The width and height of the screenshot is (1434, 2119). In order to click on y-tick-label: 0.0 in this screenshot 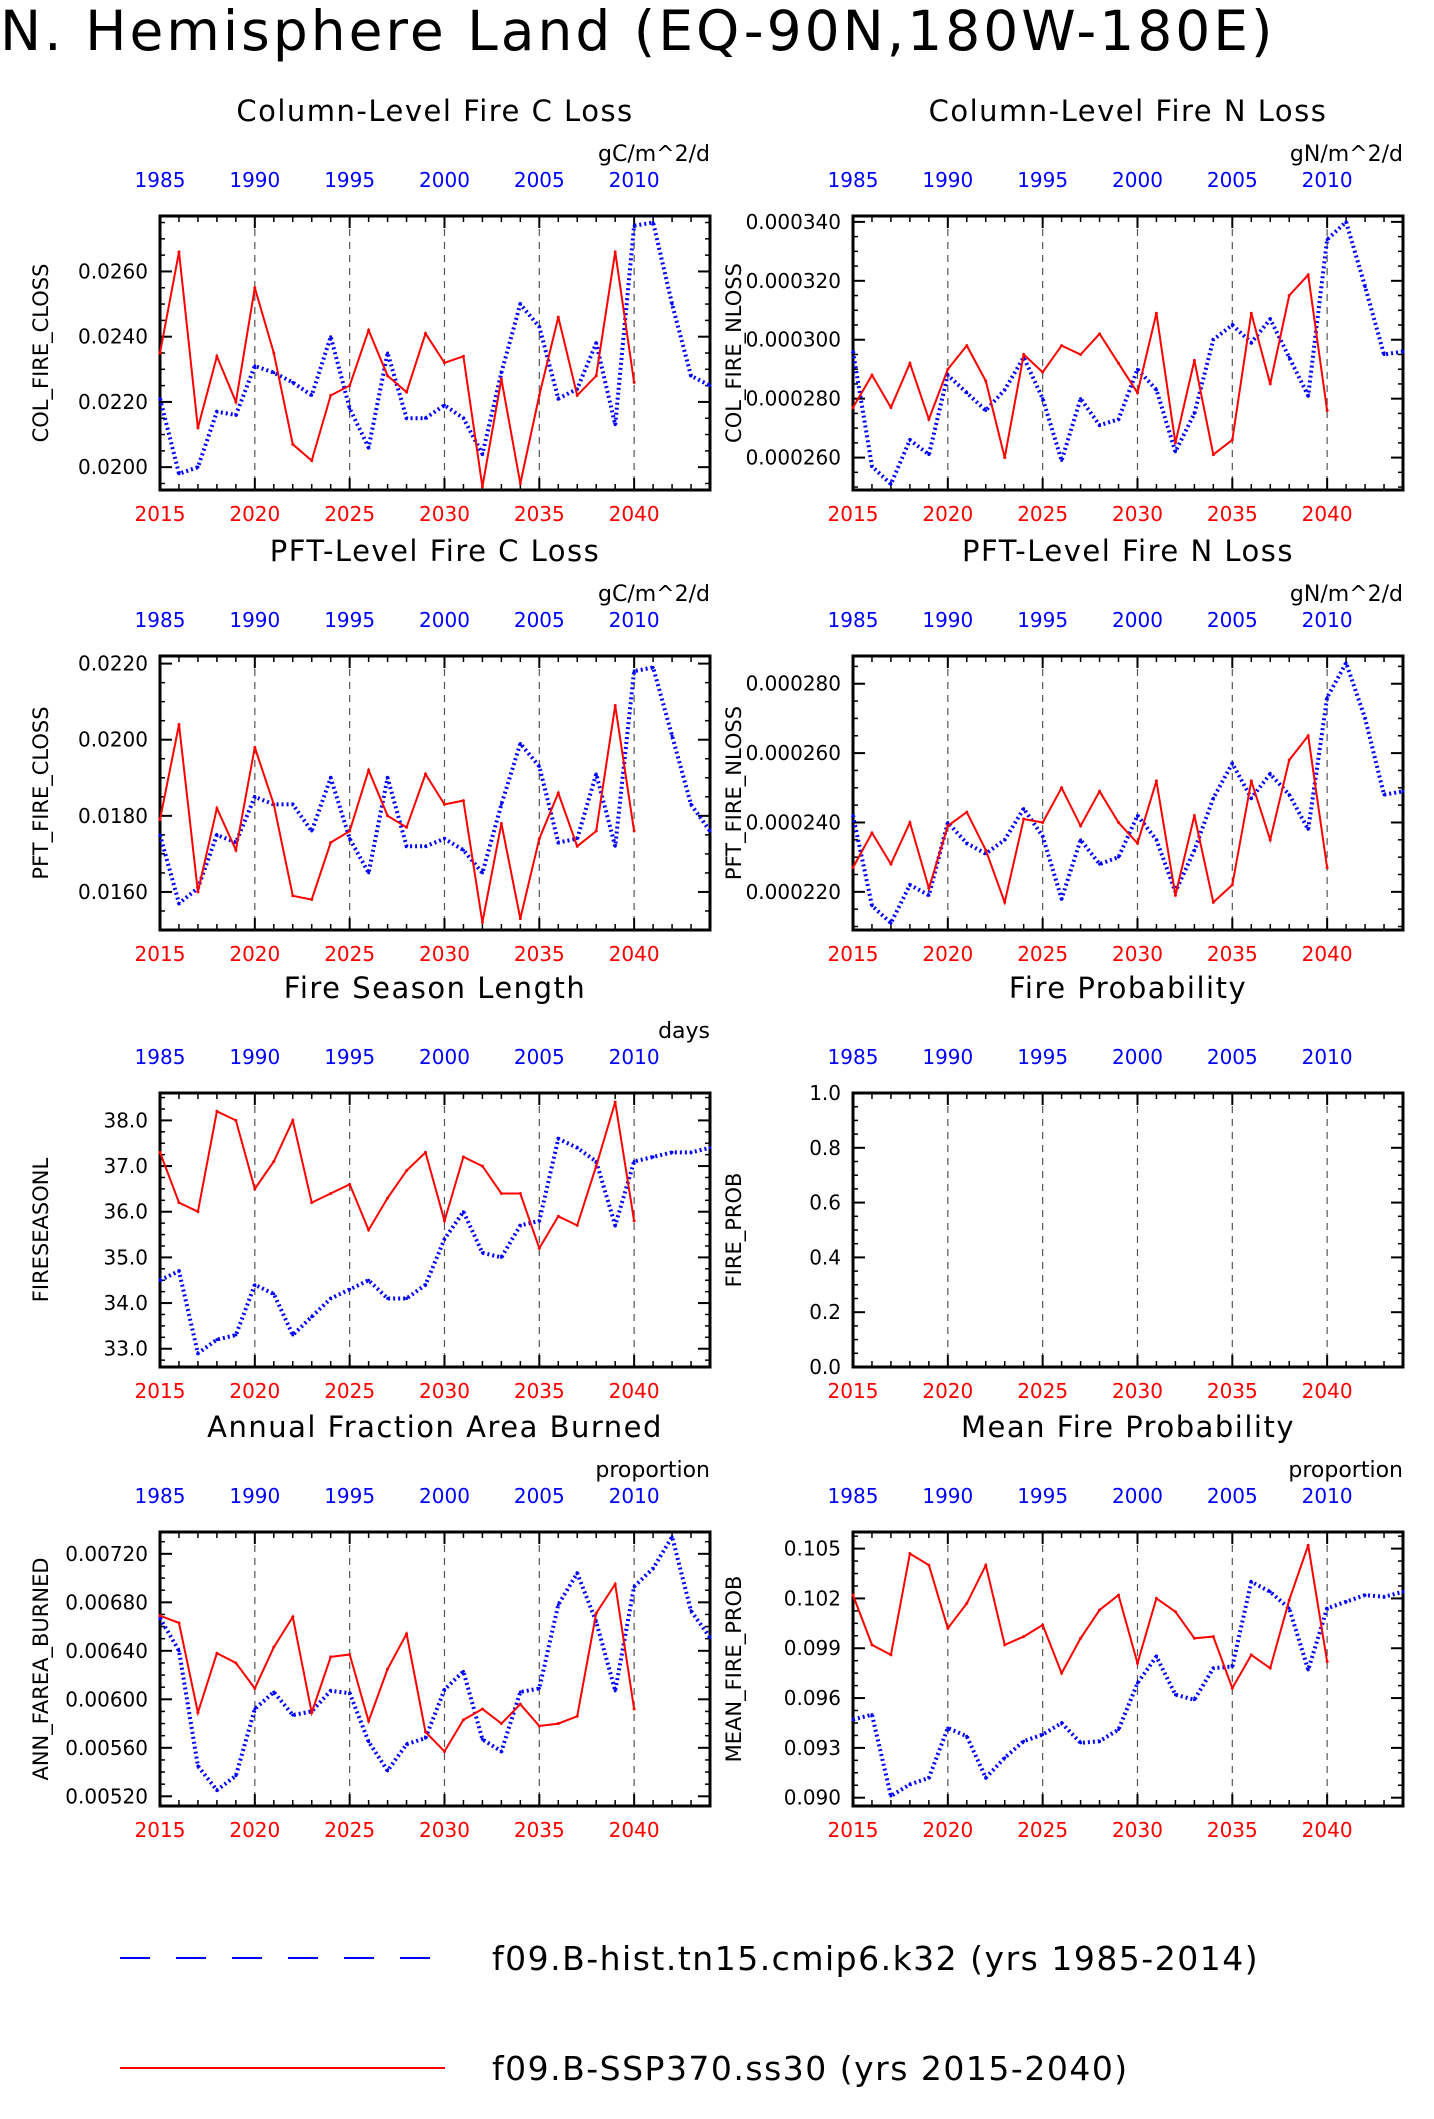, I will do `click(825, 1367)`.